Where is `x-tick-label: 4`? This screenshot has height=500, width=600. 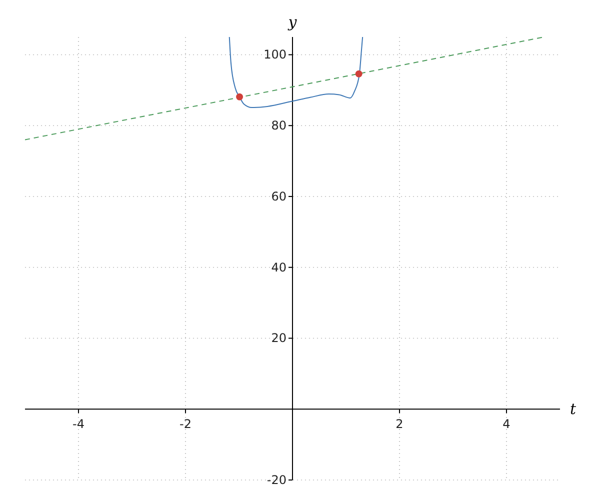
x-tick-label: 4 is located at coordinates (506, 424).